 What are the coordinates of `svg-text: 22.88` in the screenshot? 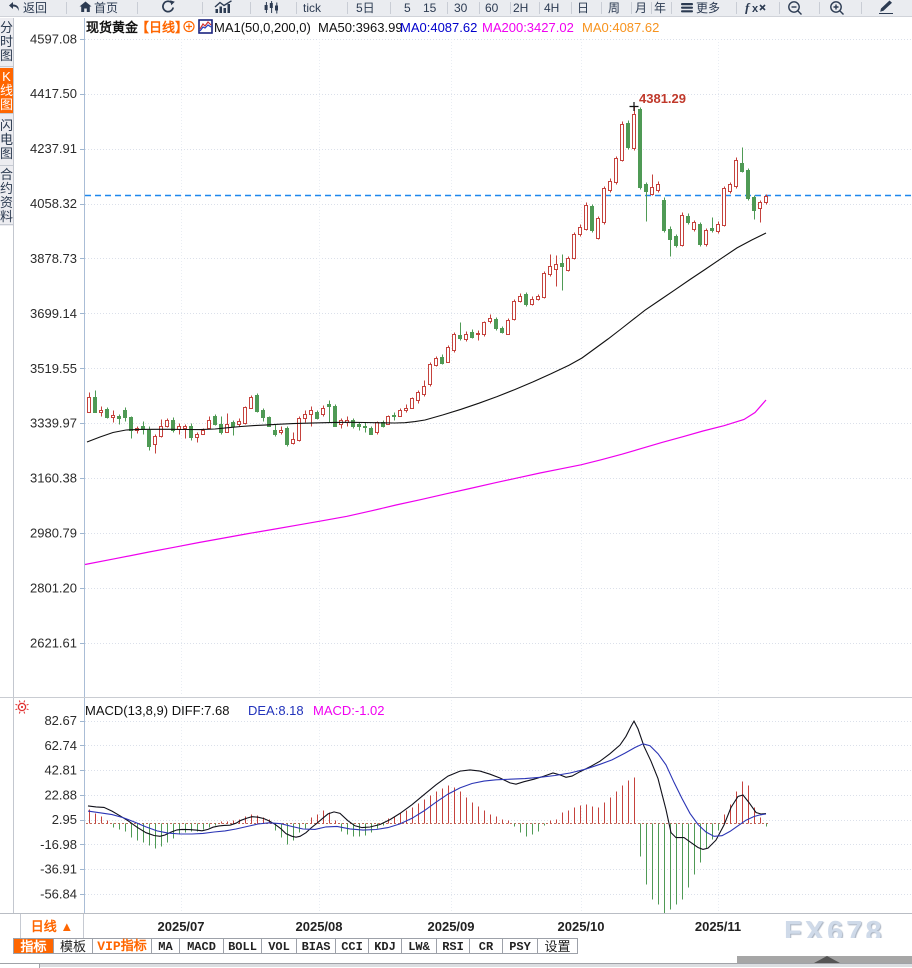 It's located at (60, 795).